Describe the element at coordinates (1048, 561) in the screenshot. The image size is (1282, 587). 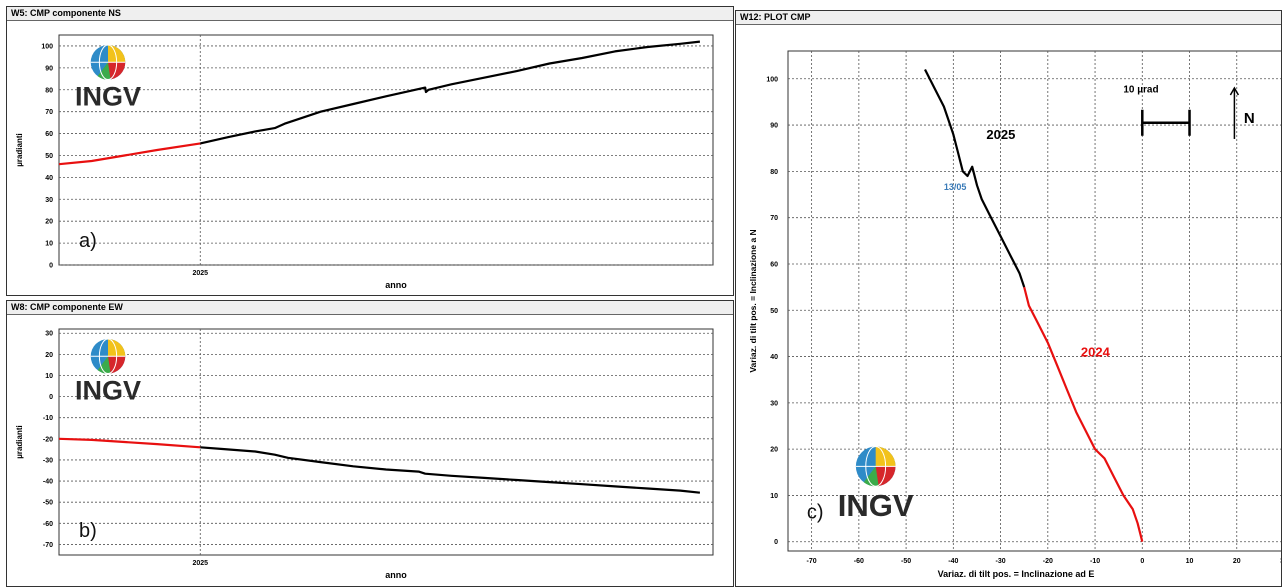
I see `x-tick-label: -20` at that location.